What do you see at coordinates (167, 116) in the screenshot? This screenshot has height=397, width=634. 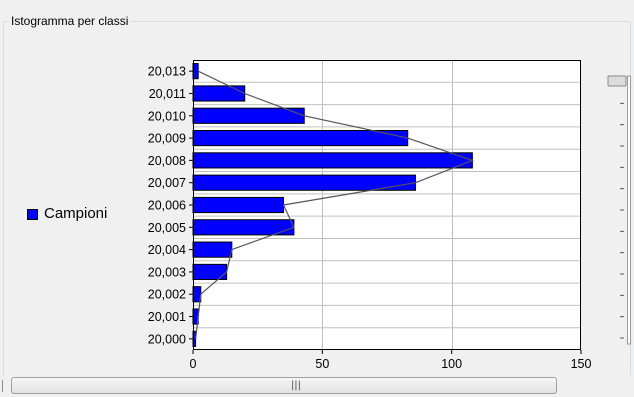 I see `y-tick-label: 20,010` at bounding box center [167, 116].